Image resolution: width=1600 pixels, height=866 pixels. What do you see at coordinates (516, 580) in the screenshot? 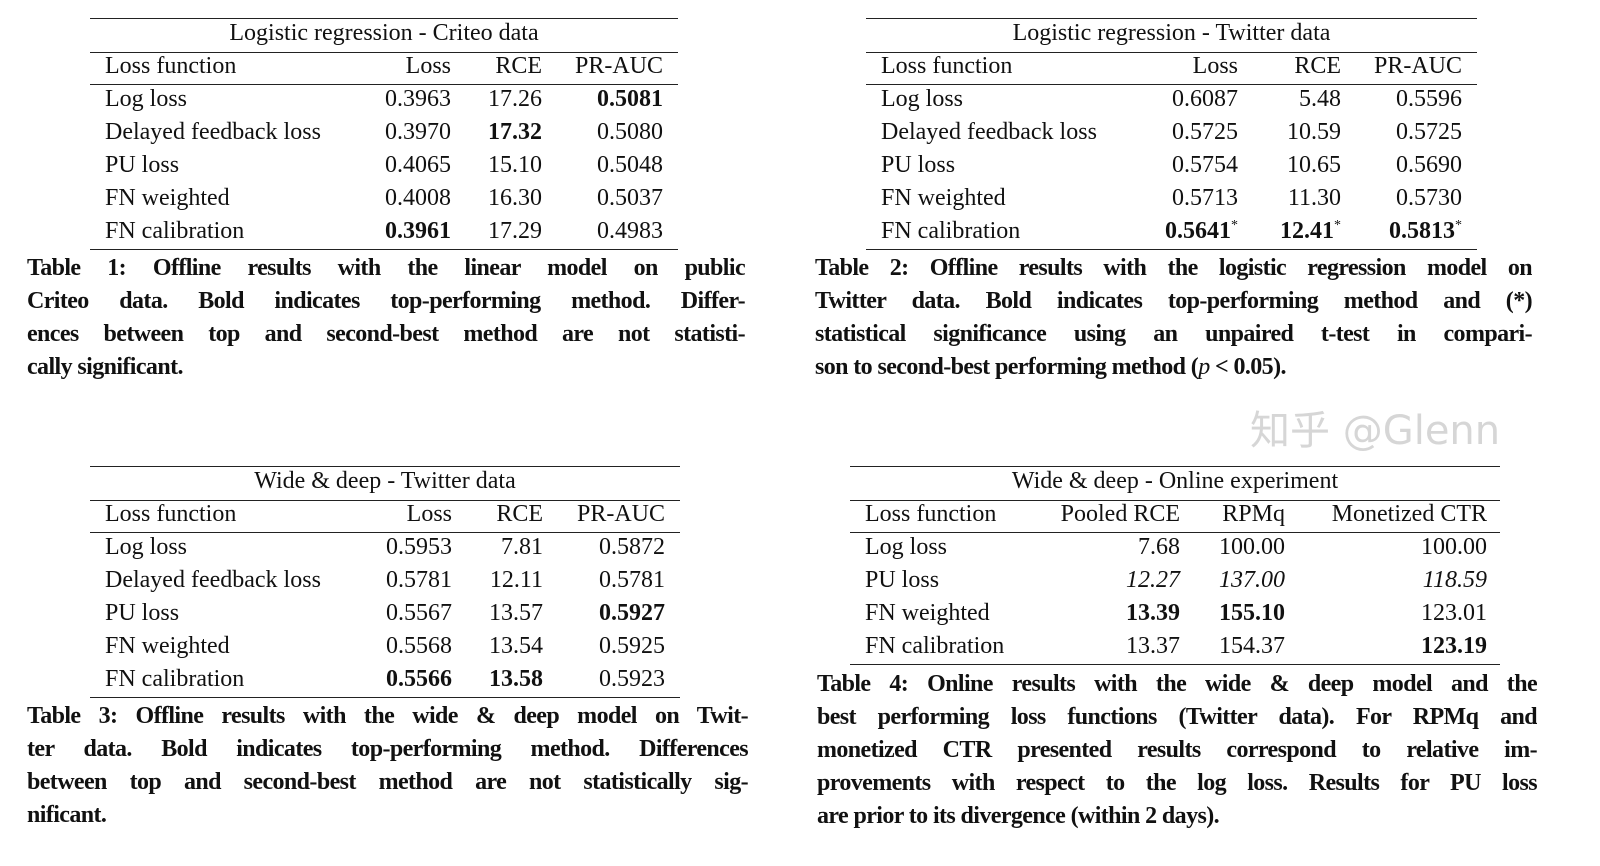
I see `cell-value: 12.11` at bounding box center [516, 580].